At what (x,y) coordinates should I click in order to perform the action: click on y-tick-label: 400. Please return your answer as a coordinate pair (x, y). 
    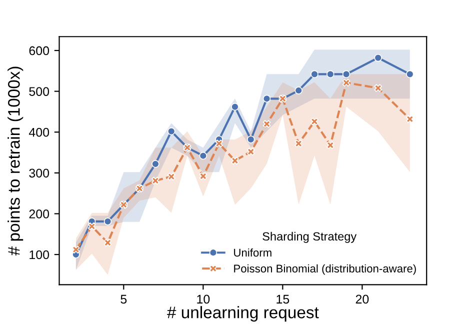
    Looking at the image, I should click on (39, 132).